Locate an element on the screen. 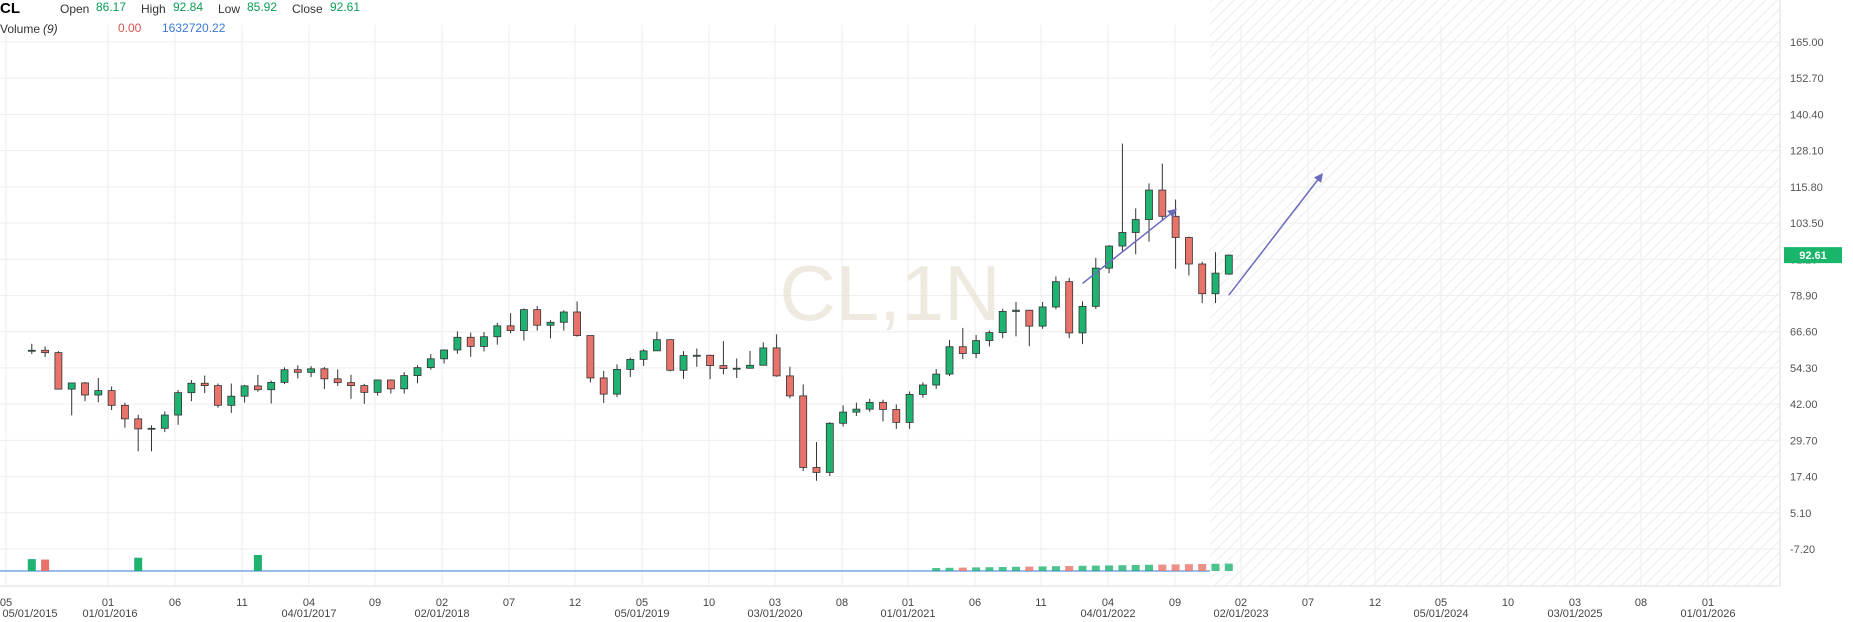 The image size is (1853, 622). x-date-label: 02/01/2023 is located at coordinates (1240, 614).